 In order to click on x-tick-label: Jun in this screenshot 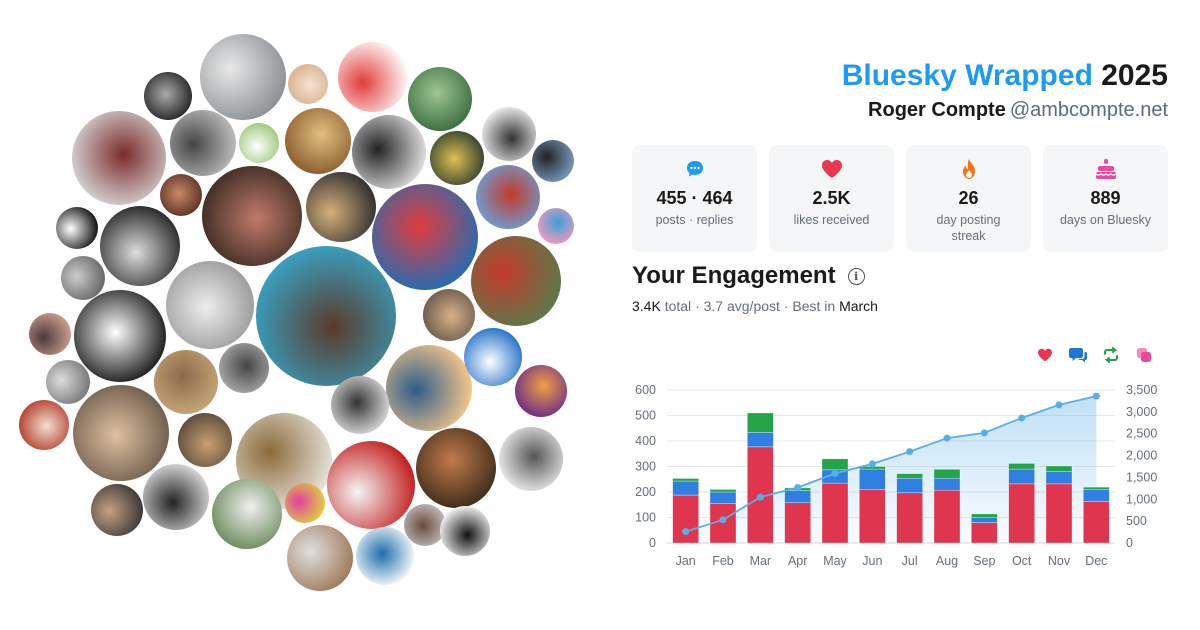, I will do `click(872, 561)`.